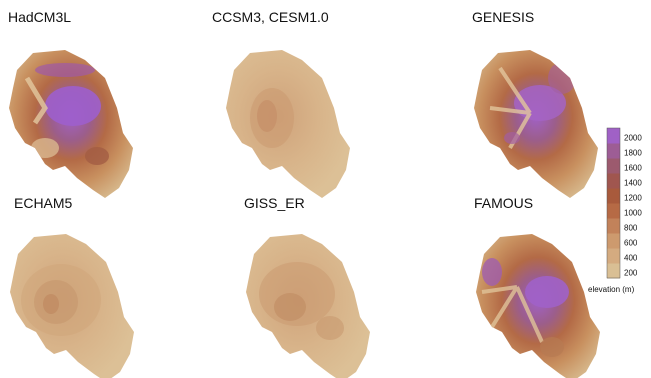  I want to click on echam5-map, so click(72, 306).